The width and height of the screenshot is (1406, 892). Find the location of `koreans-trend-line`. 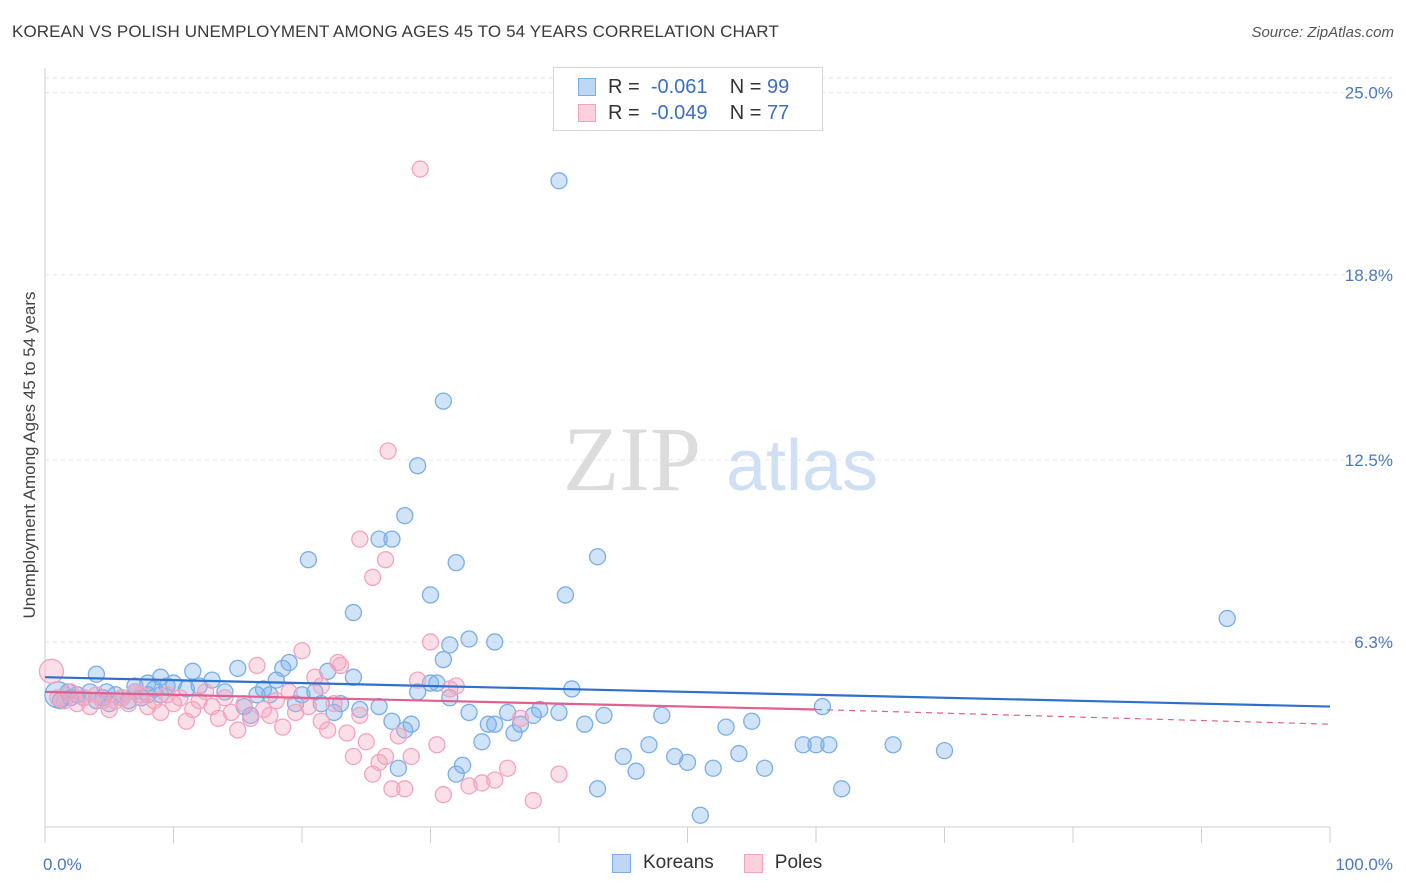

koreans-trend-line is located at coordinates (687, 692).